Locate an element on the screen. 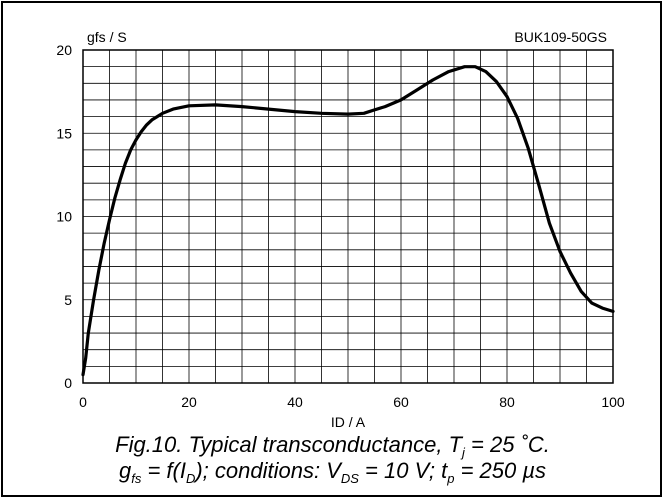 The image size is (665, 499). caption-fig-text: Fig.10. Typical transconductance, T is located at coordinates (288, 444).